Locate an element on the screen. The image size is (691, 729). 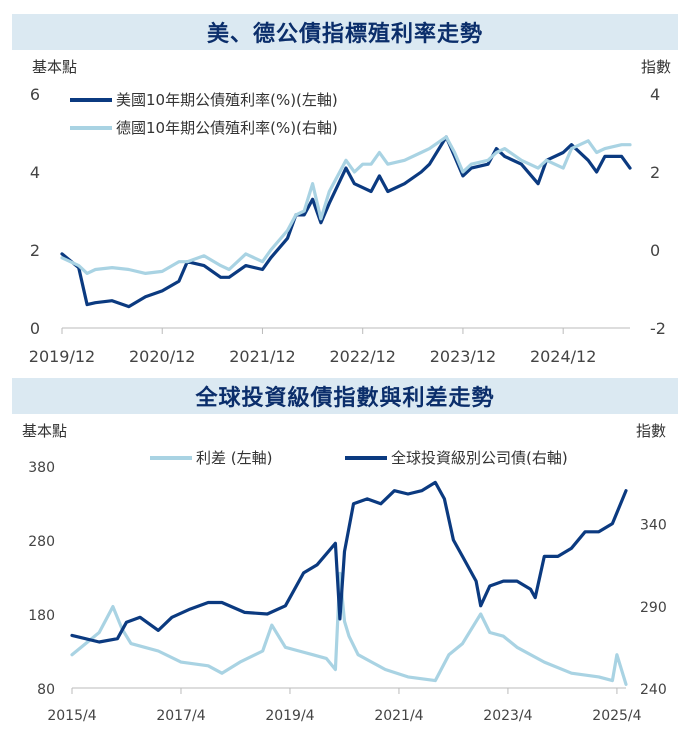
x-tick-label: 2024/12 is located at coordinates (563, 356).